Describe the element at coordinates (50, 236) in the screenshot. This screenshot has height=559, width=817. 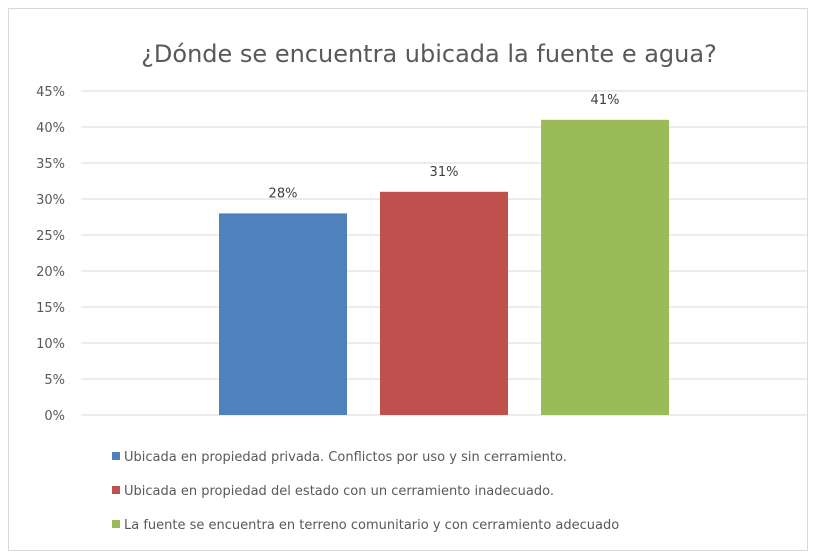
I see `y-tick-label: 25%` at that location.